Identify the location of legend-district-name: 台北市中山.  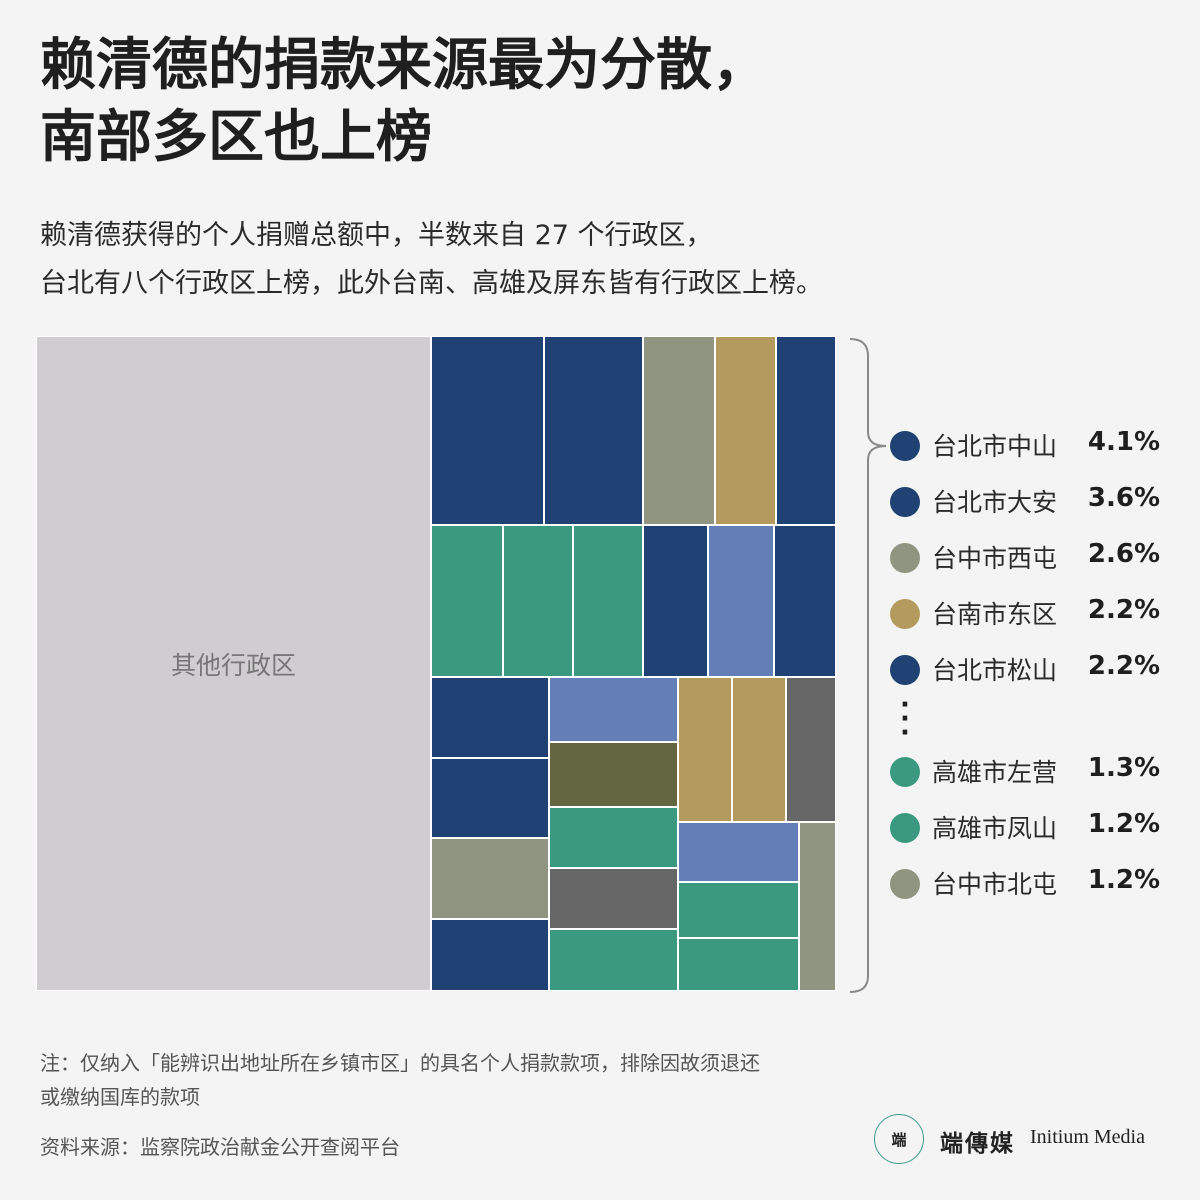
(995, 446).